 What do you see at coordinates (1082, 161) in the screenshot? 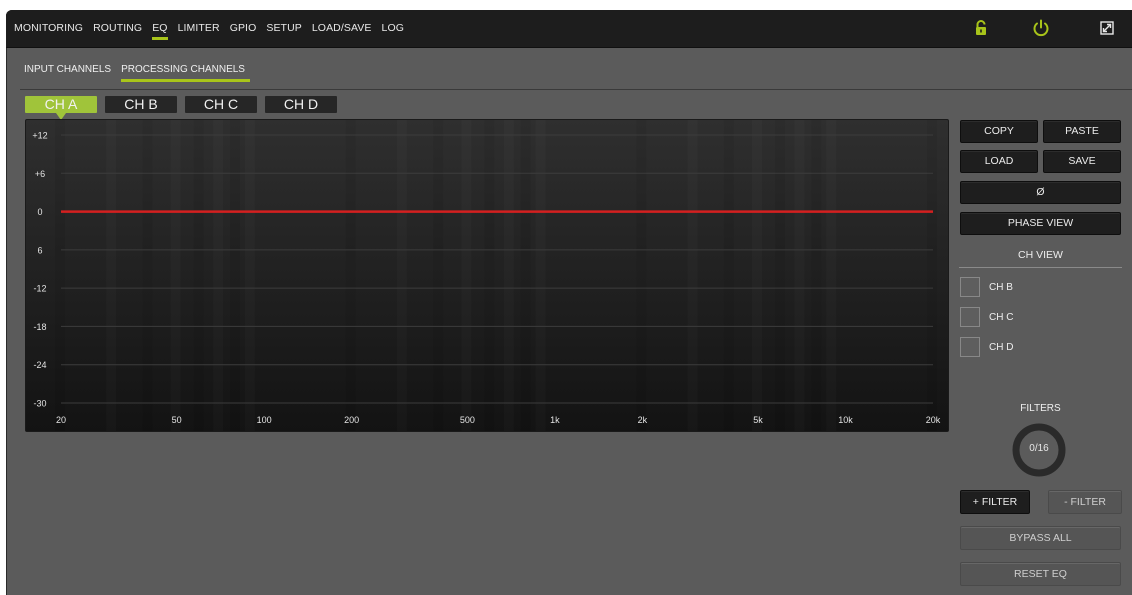
I see `save-button: SAVE` at bounding box center [1082, 161].